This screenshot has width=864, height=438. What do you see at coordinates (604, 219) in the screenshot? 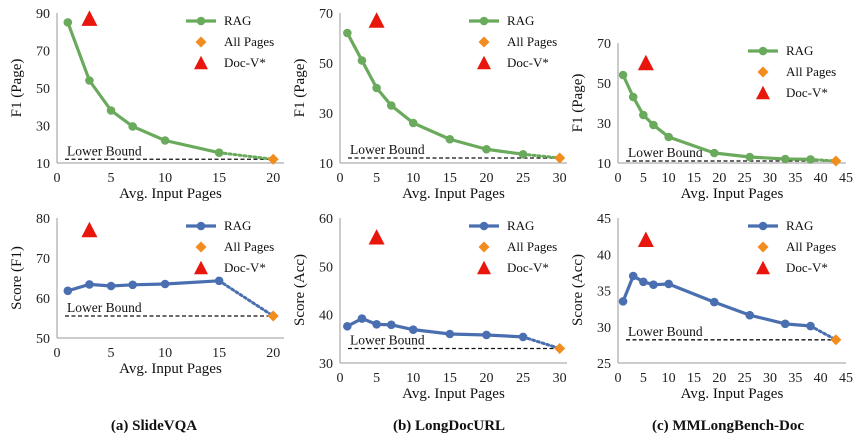
I see `y-tick-label: 45` at bounding box center [604, 219].